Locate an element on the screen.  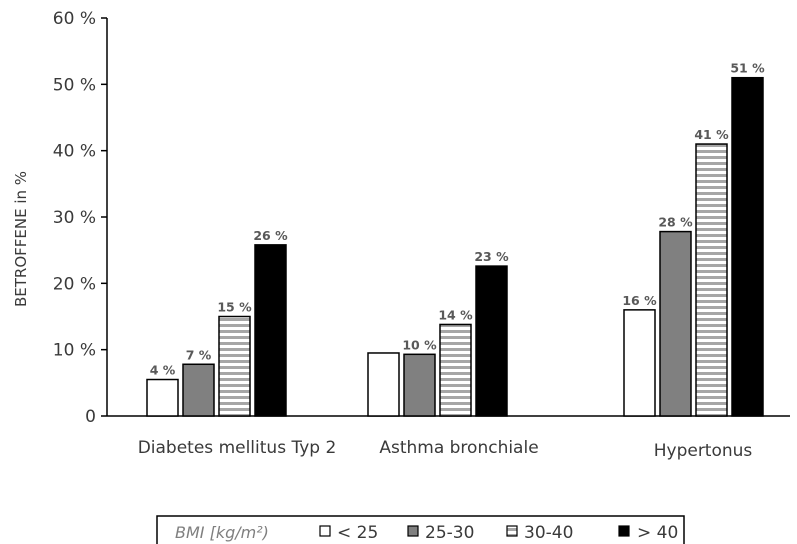
y-tick-label: 60 % is located at coordinates (74, 19).